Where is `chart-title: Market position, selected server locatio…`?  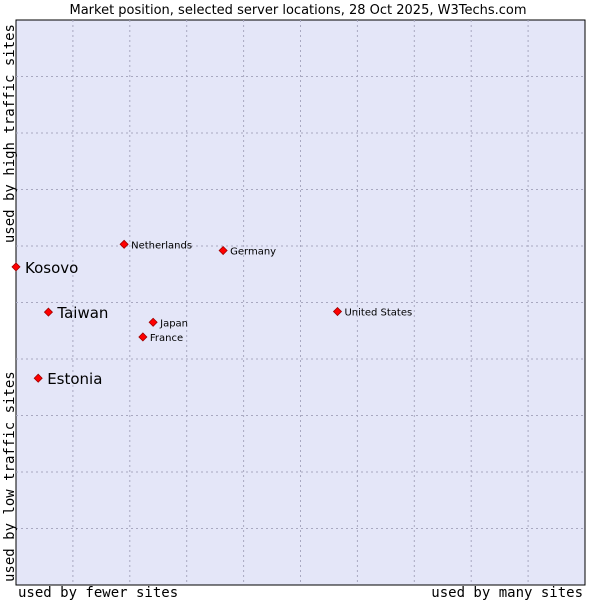
chart-title: Market position, selected server locatio… is located at coordinates (297, 10).